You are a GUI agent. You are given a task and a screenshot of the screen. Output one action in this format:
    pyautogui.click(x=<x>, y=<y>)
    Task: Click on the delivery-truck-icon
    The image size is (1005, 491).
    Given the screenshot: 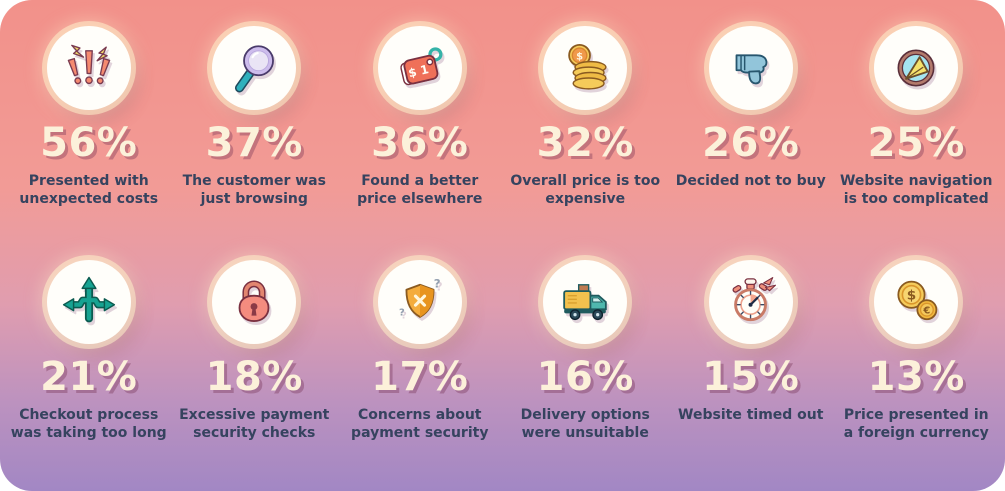 What is the action you would take?
    pyautogui.click(x=585, y=302)
    